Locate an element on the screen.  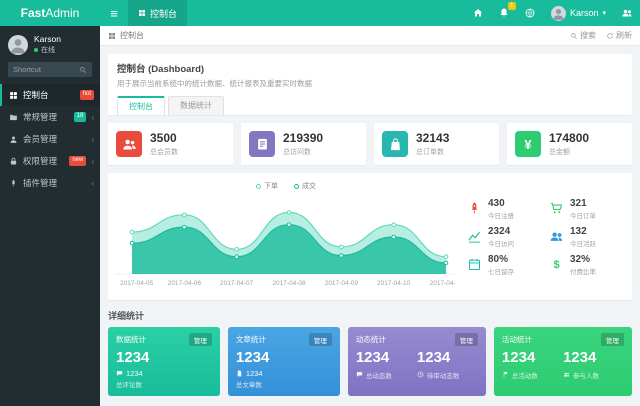
card-activity-stats: 活动统计 管理 1234 总活动数 1234 is located at coordinates (562, 362).